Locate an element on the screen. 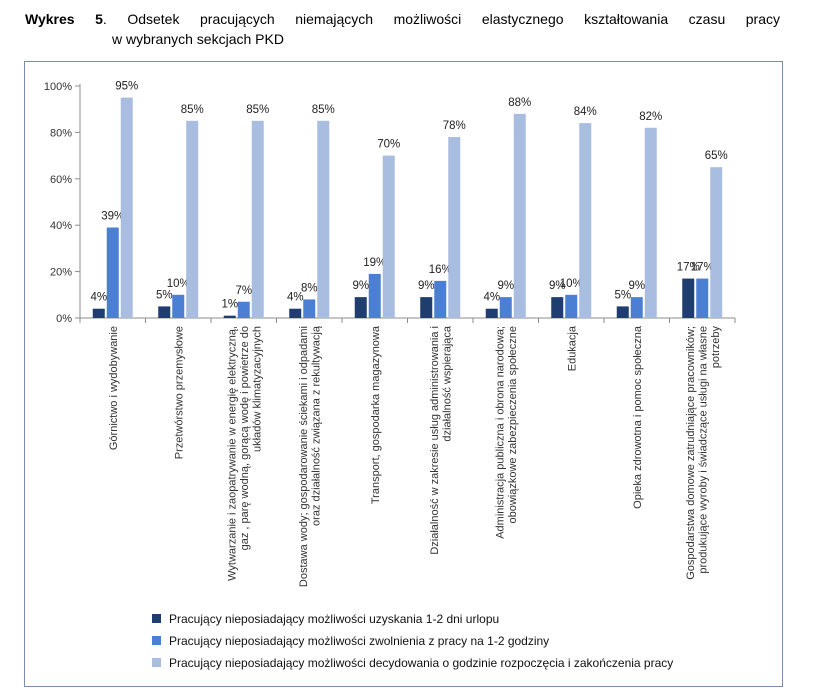 The width and height of the screenshot is (815, 700). y-tick-label: 40% is located at coordinates (61, 226).